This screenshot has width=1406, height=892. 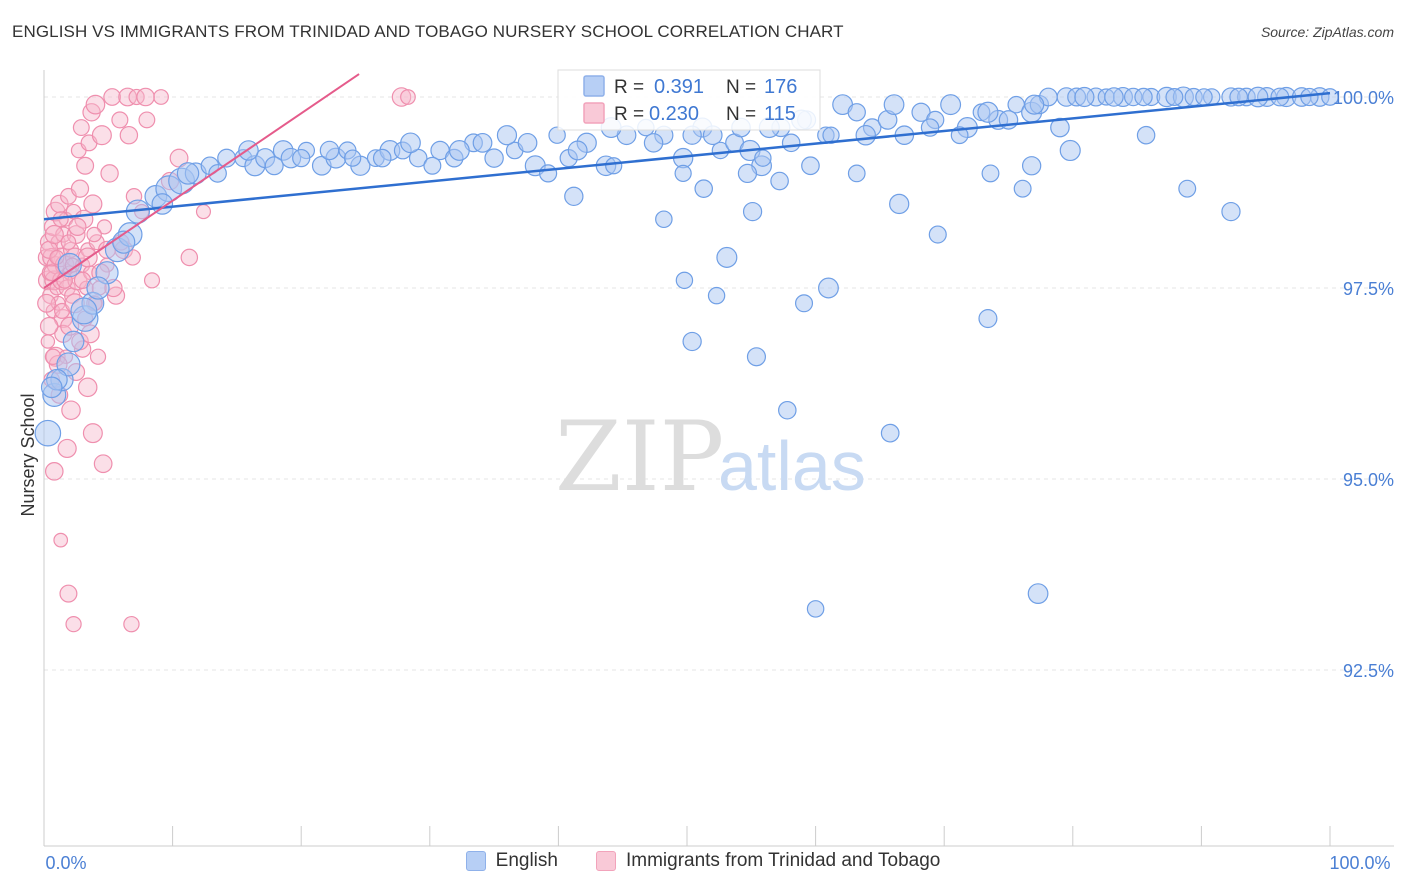 I want to click on source-label: Source: ZipAtlas.com, so click(x=1327, y=32).